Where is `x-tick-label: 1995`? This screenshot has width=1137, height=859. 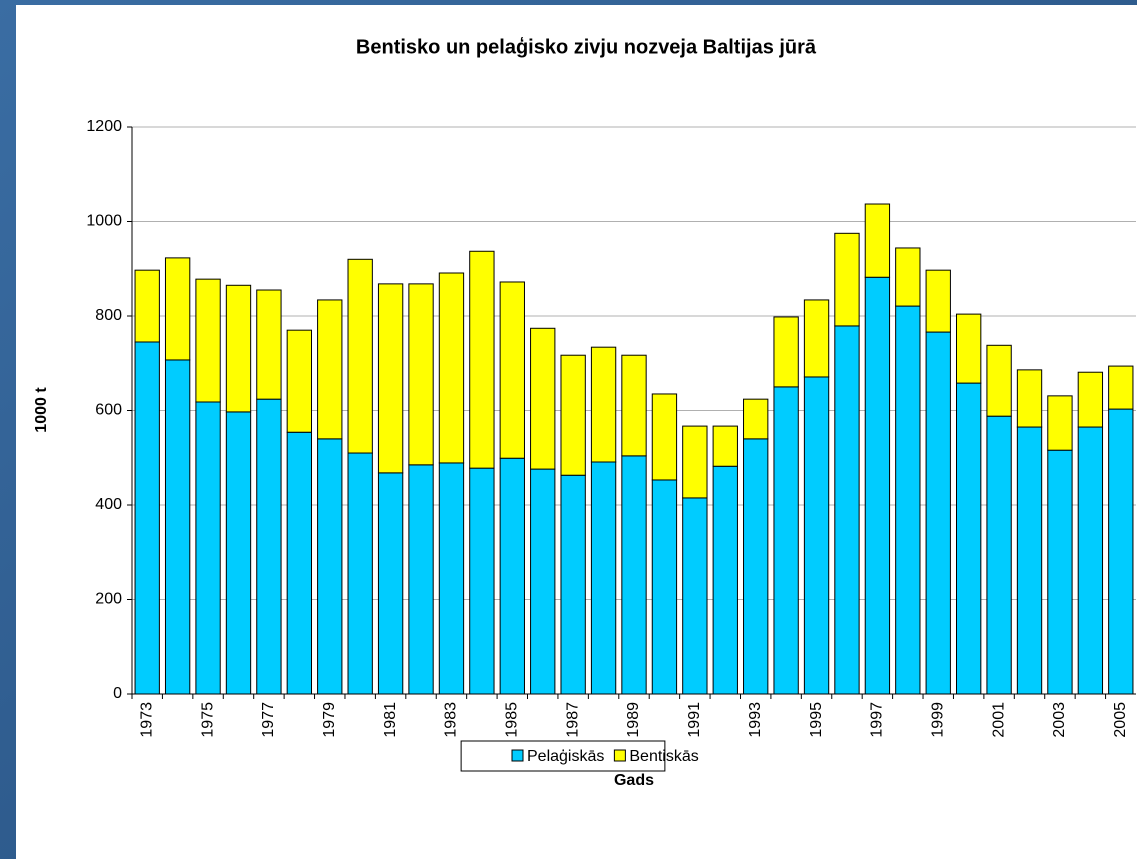 x-tick-label: 1995 is located at coordinates (816, 720).